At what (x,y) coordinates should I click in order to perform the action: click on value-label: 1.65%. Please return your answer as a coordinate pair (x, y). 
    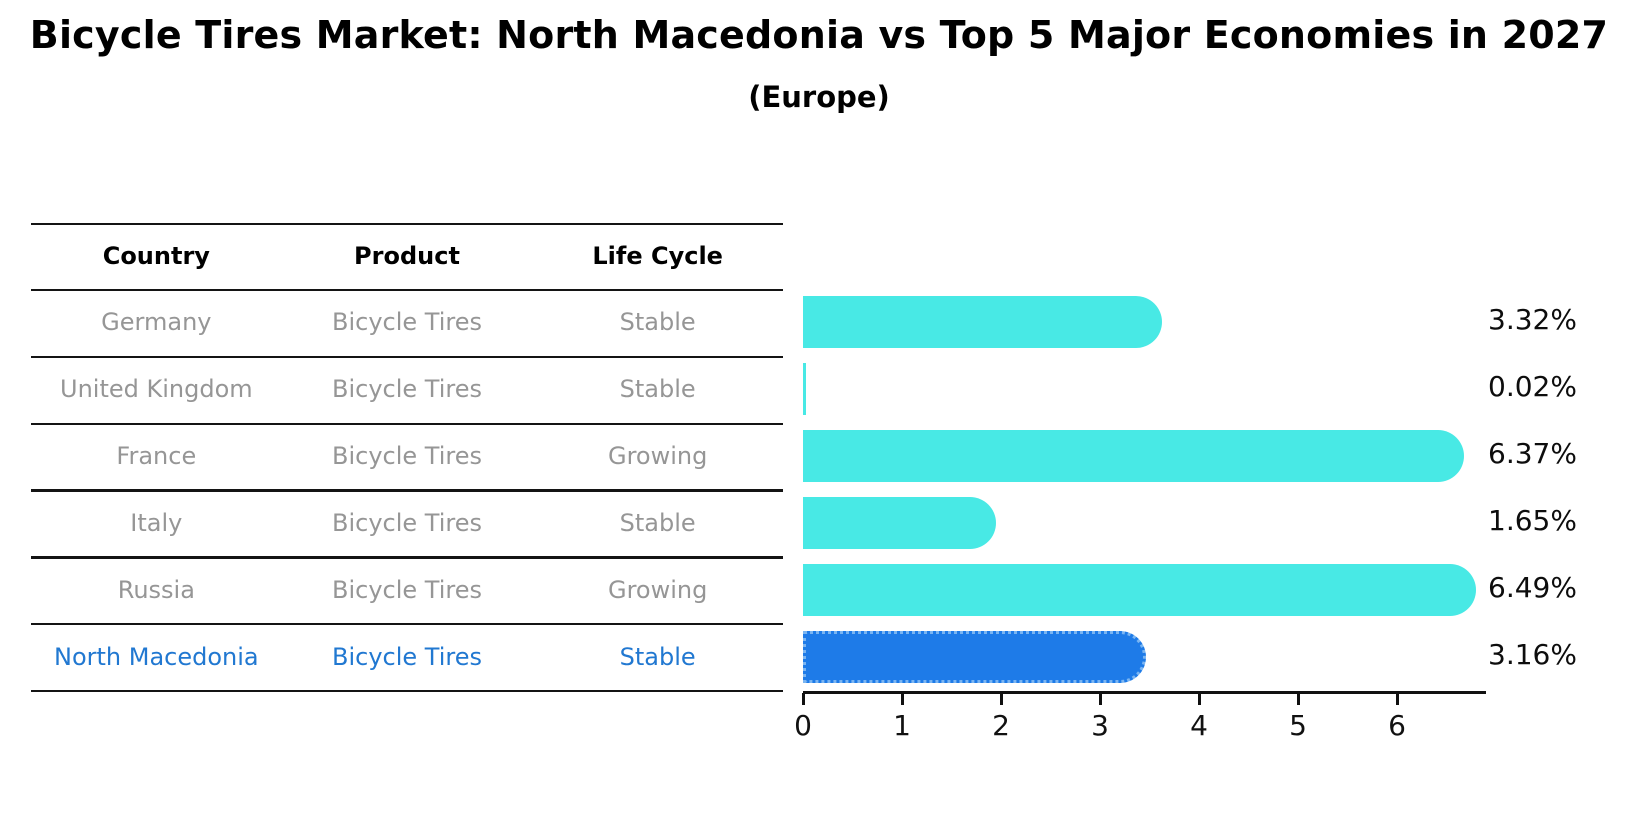
    Looking at the image, I should click on (1532, 520).